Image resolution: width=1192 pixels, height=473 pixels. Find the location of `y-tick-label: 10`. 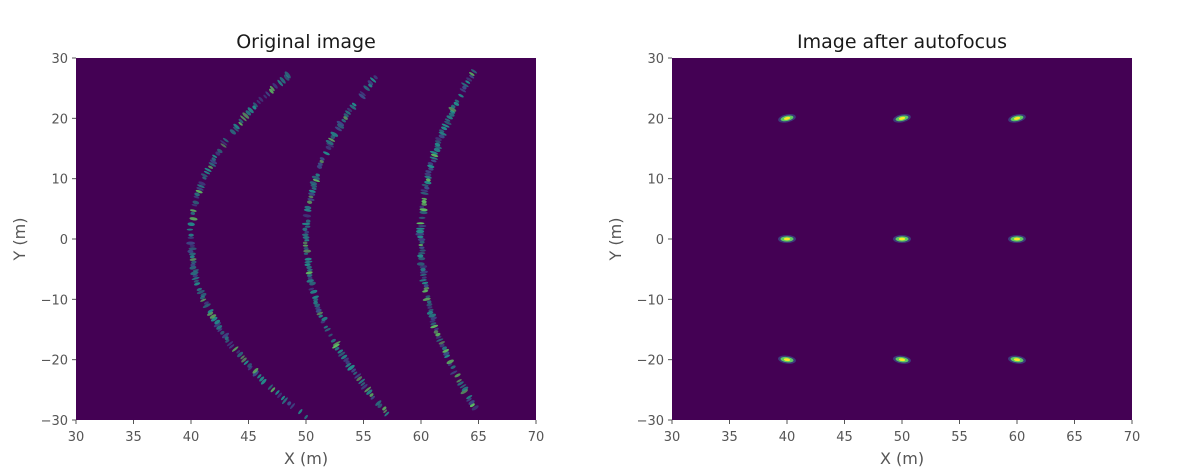

y-tick-label: 10 is located at coordinates (655, 180).